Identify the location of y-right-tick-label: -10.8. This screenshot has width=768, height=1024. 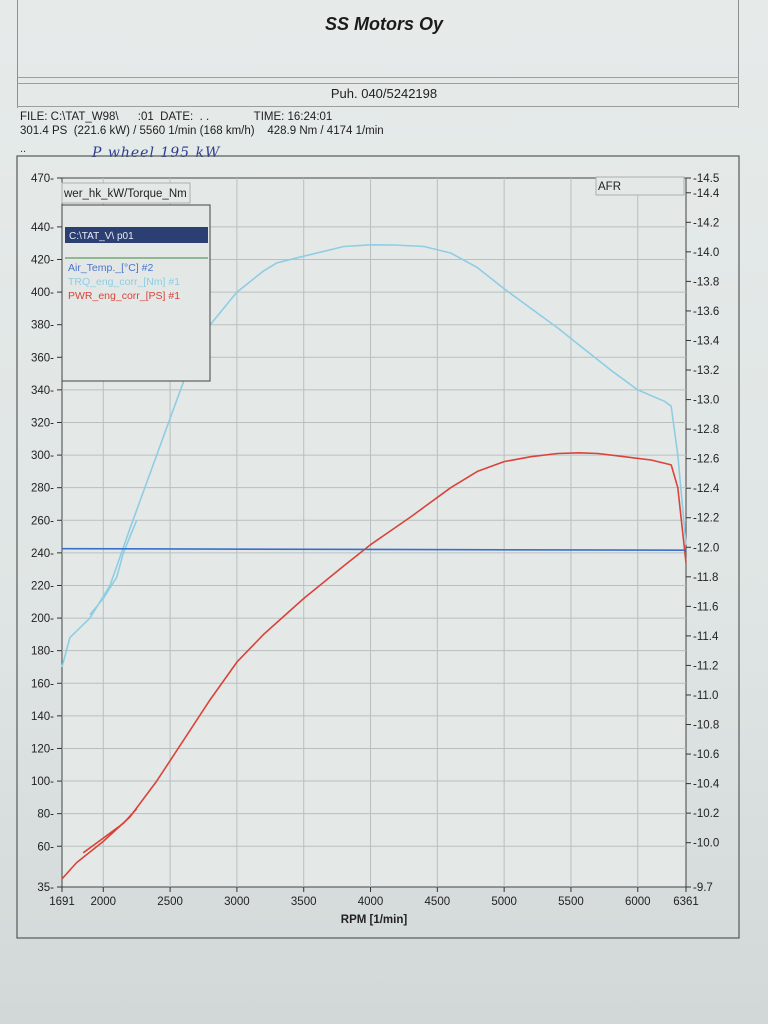
(706, 726).